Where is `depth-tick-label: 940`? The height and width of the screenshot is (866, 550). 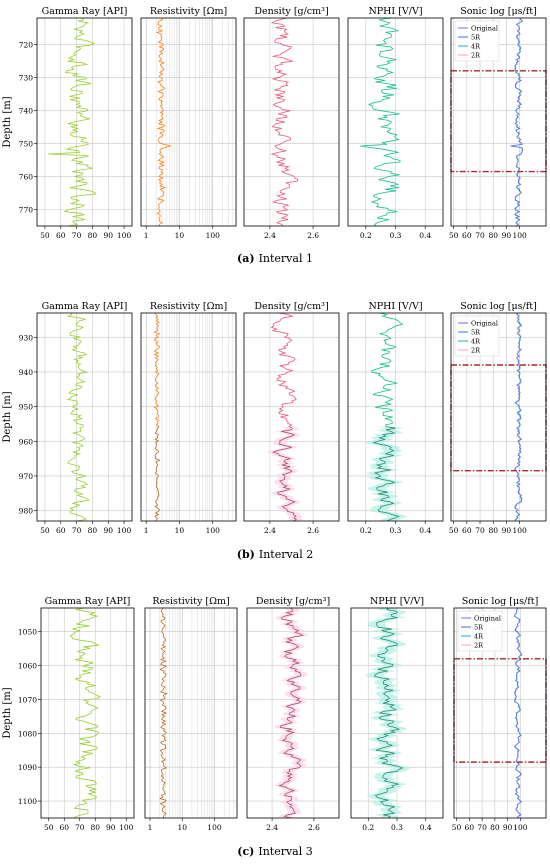
depth-tick-label: 940 is located at coordinates (26, 372).